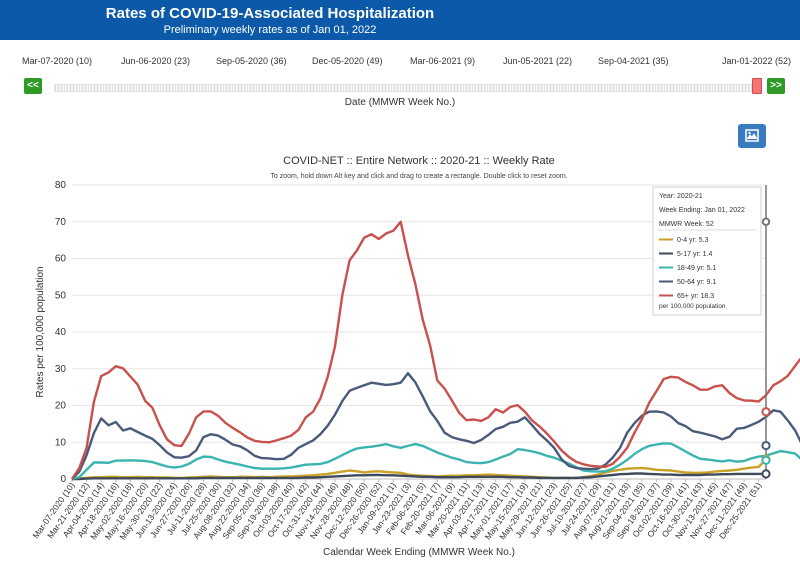 The width and height of the screenshot is (800, 564). What do you see at coordinates (40, 331) in the screenshot?
I see `y-axis-label: Rates per 100,000 population` at bounding box center [40, 331].